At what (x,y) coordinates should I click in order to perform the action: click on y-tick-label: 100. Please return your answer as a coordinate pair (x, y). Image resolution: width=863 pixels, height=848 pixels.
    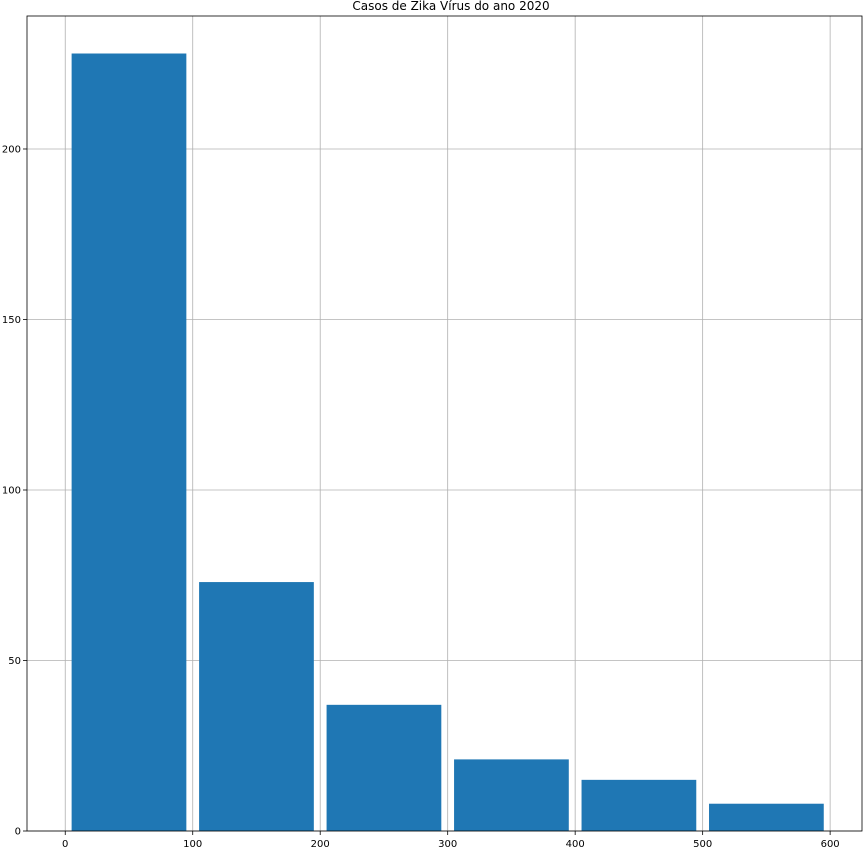
    Looking at the image, I should click on (11, 490).